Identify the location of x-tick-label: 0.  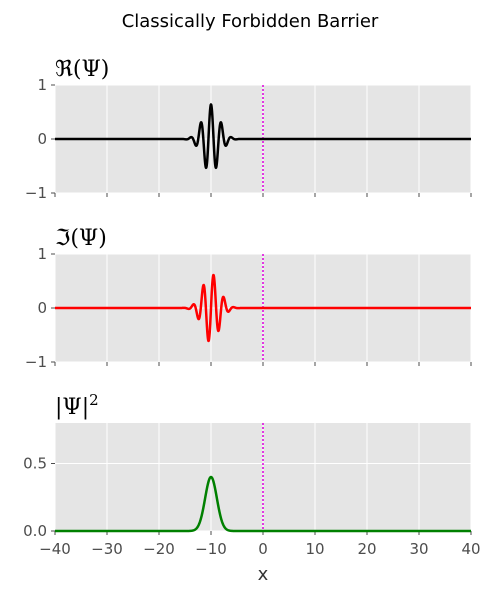
(263, 549).